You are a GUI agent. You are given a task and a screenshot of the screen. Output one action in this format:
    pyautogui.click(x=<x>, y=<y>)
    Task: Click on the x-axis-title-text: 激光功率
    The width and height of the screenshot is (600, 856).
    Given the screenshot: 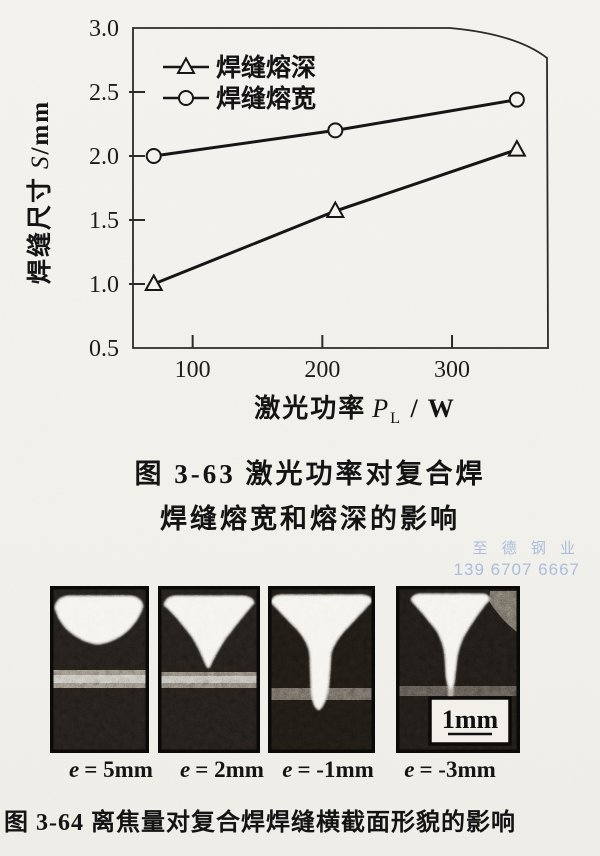 What is the action you would take?
    pyautogui.click(x=310, y=408)
    